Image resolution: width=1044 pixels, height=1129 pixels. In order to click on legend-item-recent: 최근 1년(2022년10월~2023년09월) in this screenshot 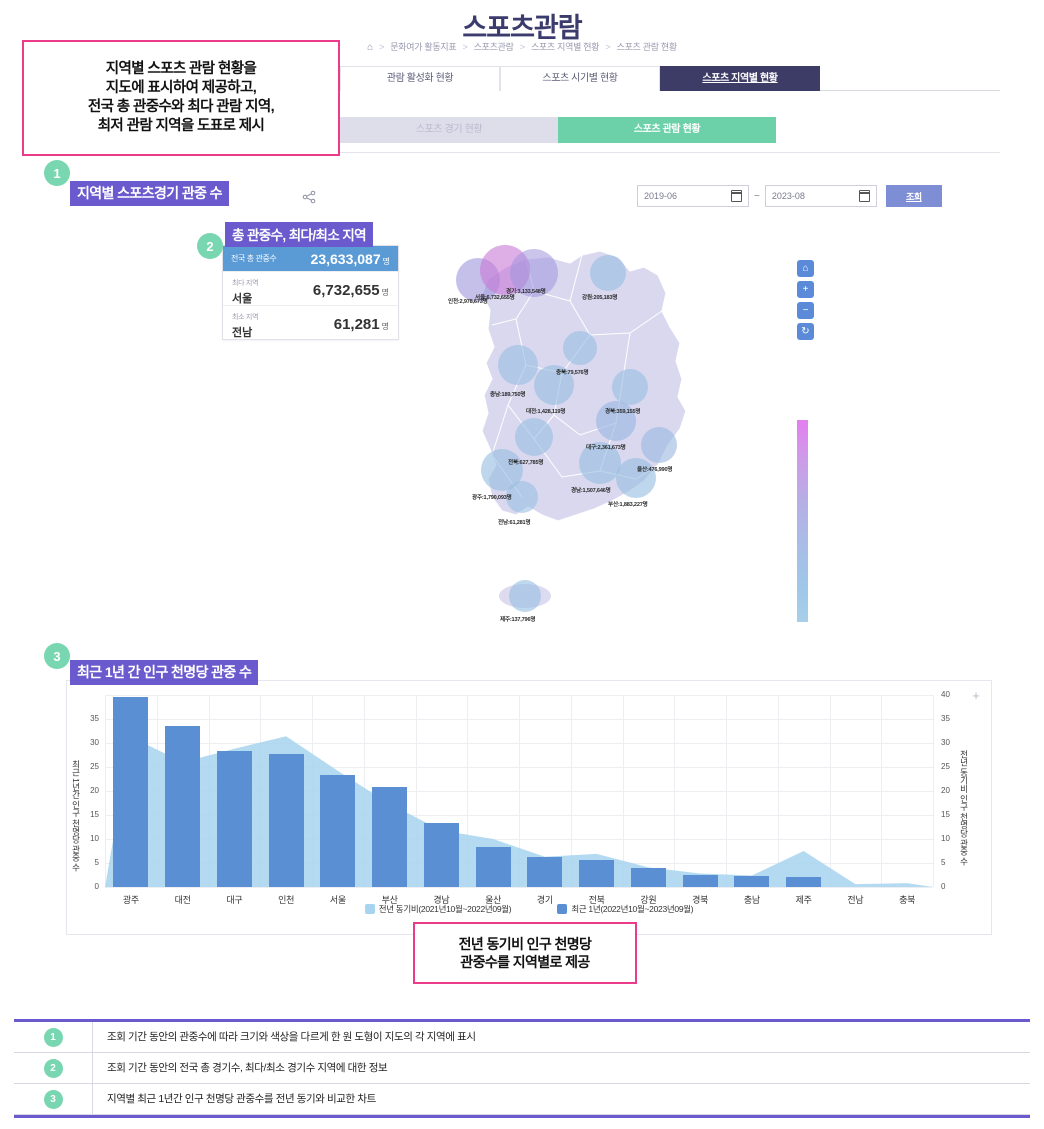, I will do `click(625, 909)`.